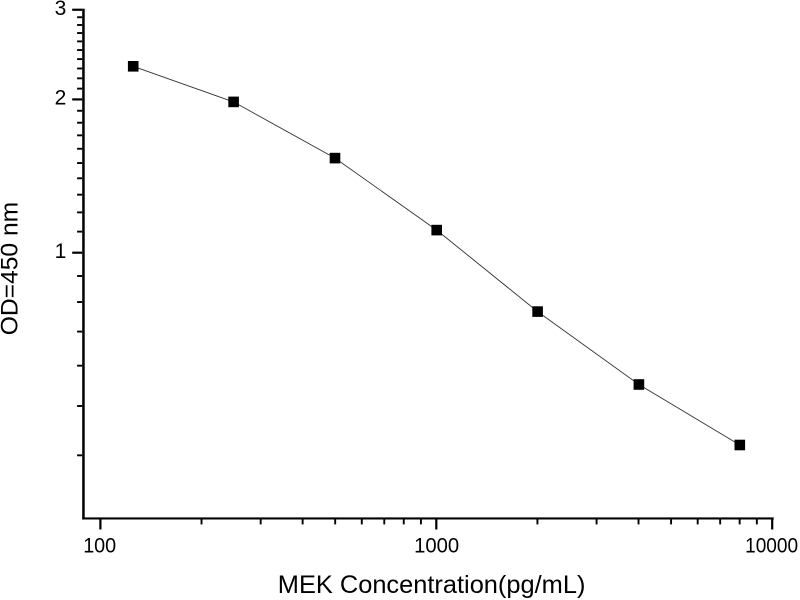 The width and height of the screenshot is (800, 600). I want to click on svg-text: OD=450 nm, so click(12, 269).